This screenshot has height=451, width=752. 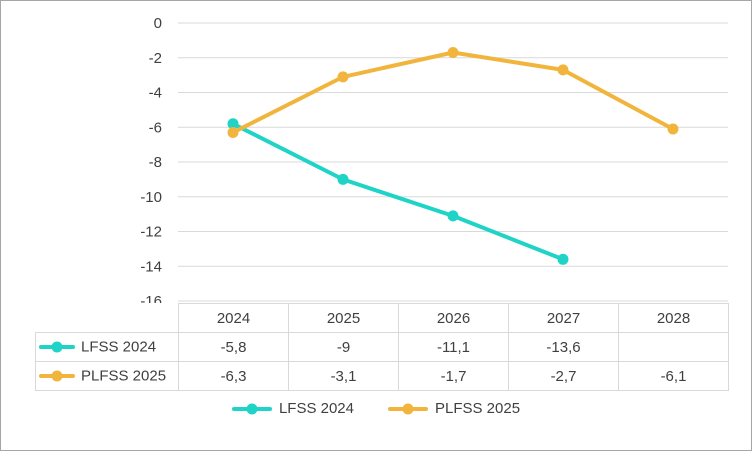 What do you see at coordinates (151, 298) in the screenshot?
I see `svg-text: -16` at bounding box center [151, 298].